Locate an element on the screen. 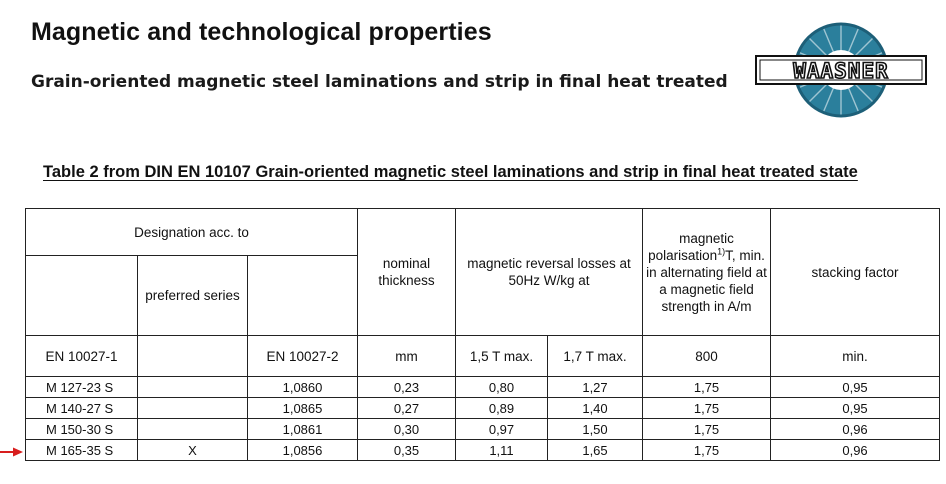 The width and height of the screenshot is (946, 484). unit-en-10027-2: EN 10027-2 is located at coordinates (302, 356).